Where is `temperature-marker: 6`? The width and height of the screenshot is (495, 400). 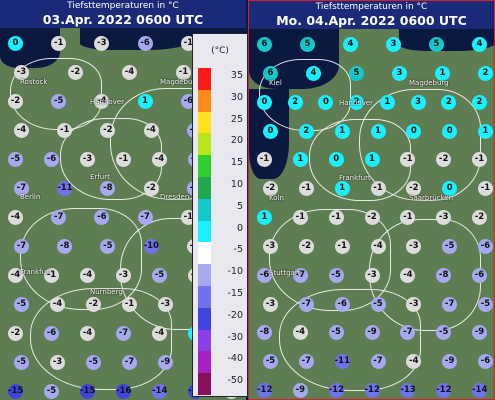 temperature-marker: 6 is located at coordinates (270, 73).